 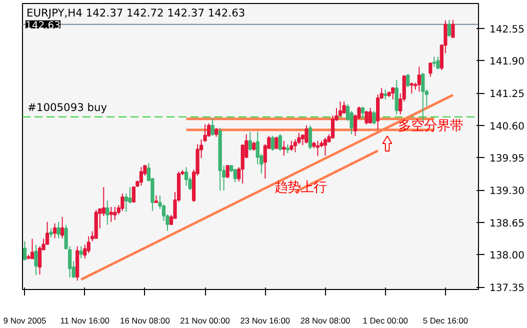 I want to click on y-tick-label: 141.90, so click(x=507, y=62).